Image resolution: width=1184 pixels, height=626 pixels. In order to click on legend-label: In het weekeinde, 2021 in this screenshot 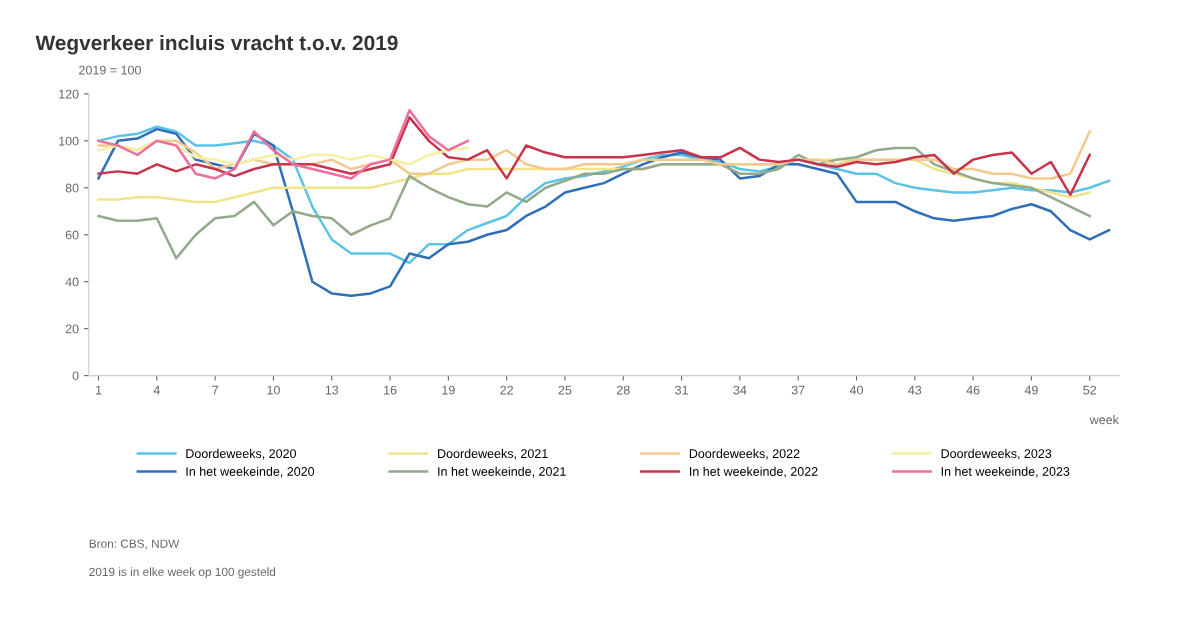, I will do `click(502, 472)`.